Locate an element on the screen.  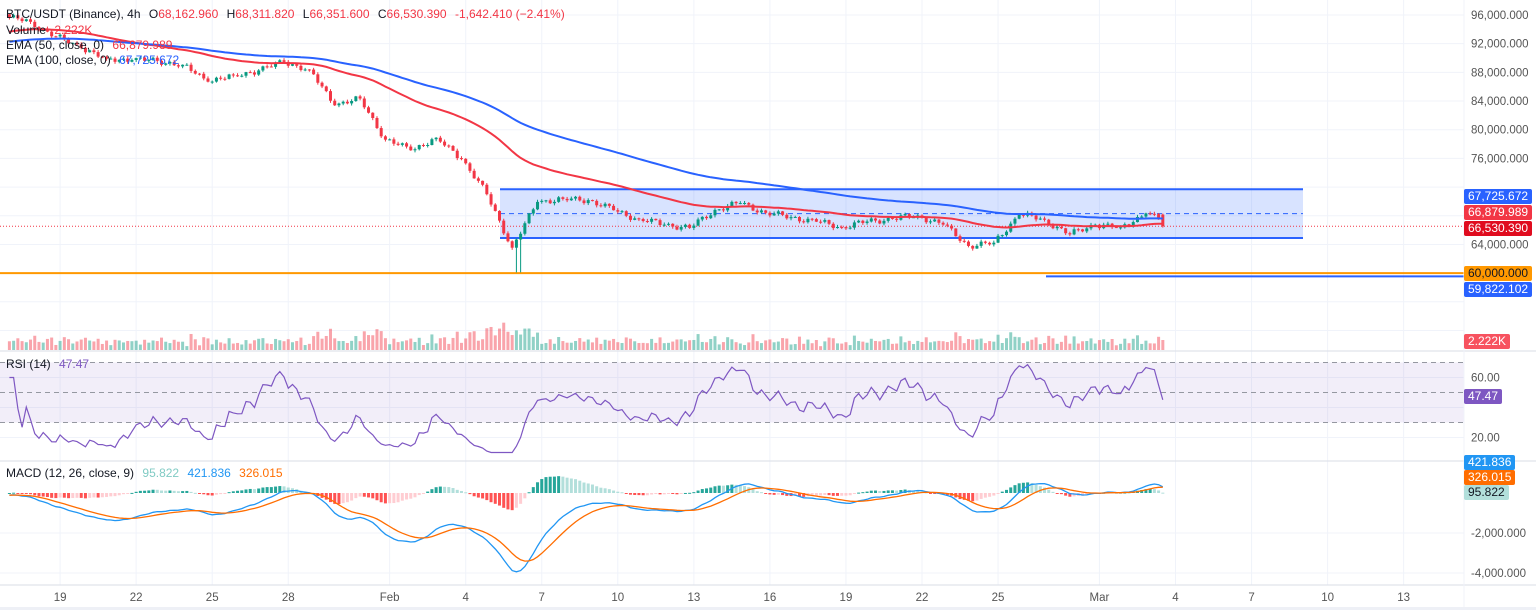
close-label: C is located at coordinates (382, 14).